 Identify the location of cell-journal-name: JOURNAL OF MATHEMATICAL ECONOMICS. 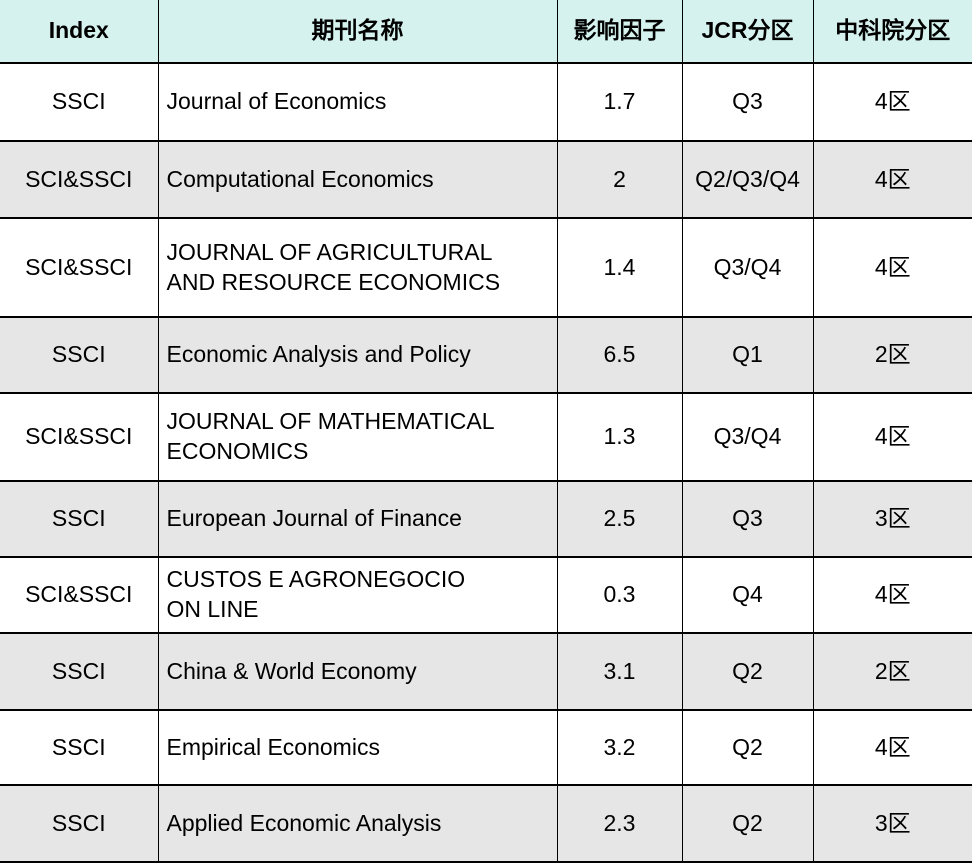
(357, 437).